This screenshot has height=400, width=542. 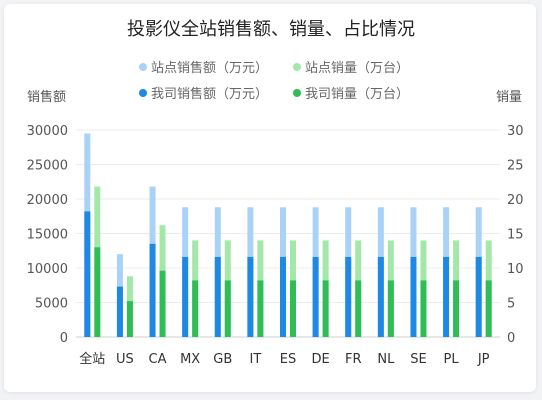 I want to click on x-category-label: SE, so click(x=418, y=359).